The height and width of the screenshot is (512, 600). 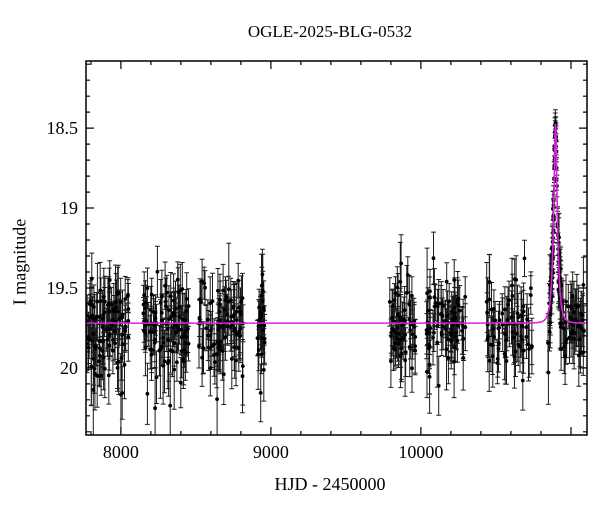 I want to click on error-bars, so click(x=402, y=315).